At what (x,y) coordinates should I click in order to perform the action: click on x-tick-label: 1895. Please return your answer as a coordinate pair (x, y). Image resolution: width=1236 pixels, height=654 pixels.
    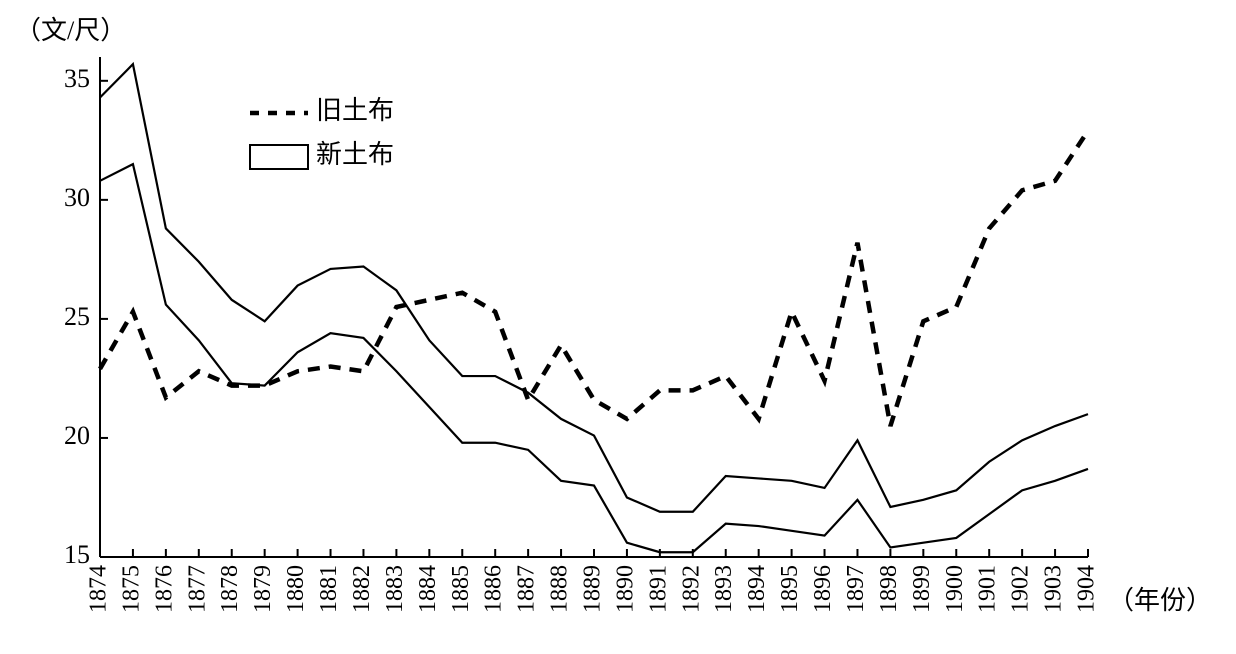
    Looking at the image, I should click on (790, 589).